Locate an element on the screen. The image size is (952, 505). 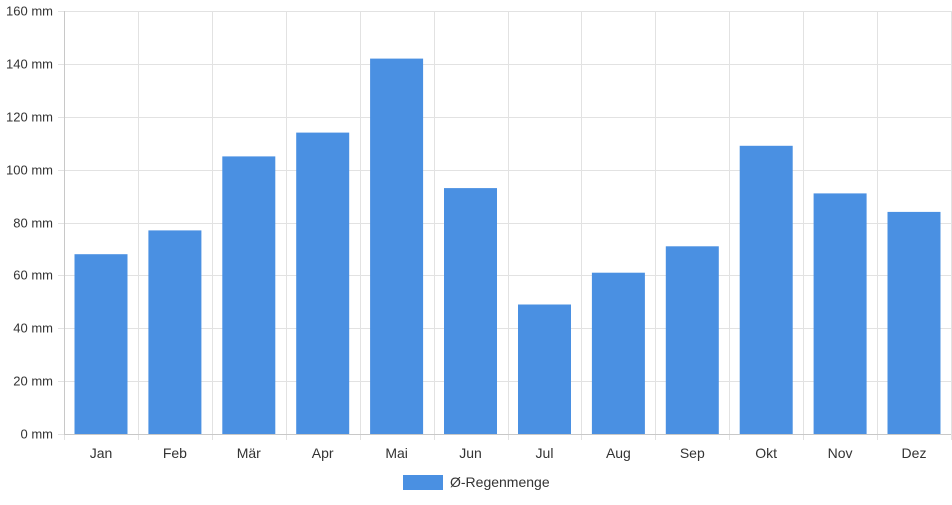
legend-label: Ø-Regenmenge is located at coordinates (500, 482).